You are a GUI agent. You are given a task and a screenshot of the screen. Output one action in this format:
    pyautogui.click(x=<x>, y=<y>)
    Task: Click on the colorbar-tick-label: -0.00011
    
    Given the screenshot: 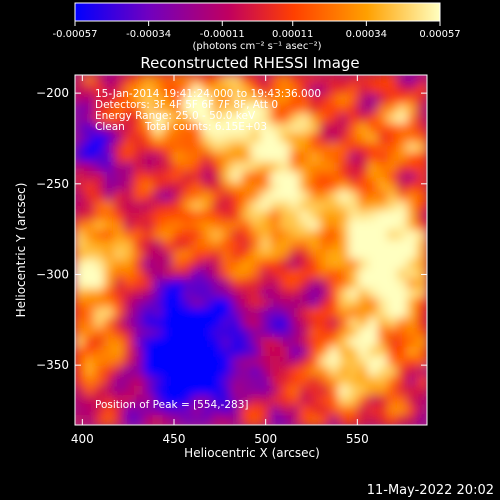 What is the action you would take?
    pyautogui.click(x=222, y=34)
    